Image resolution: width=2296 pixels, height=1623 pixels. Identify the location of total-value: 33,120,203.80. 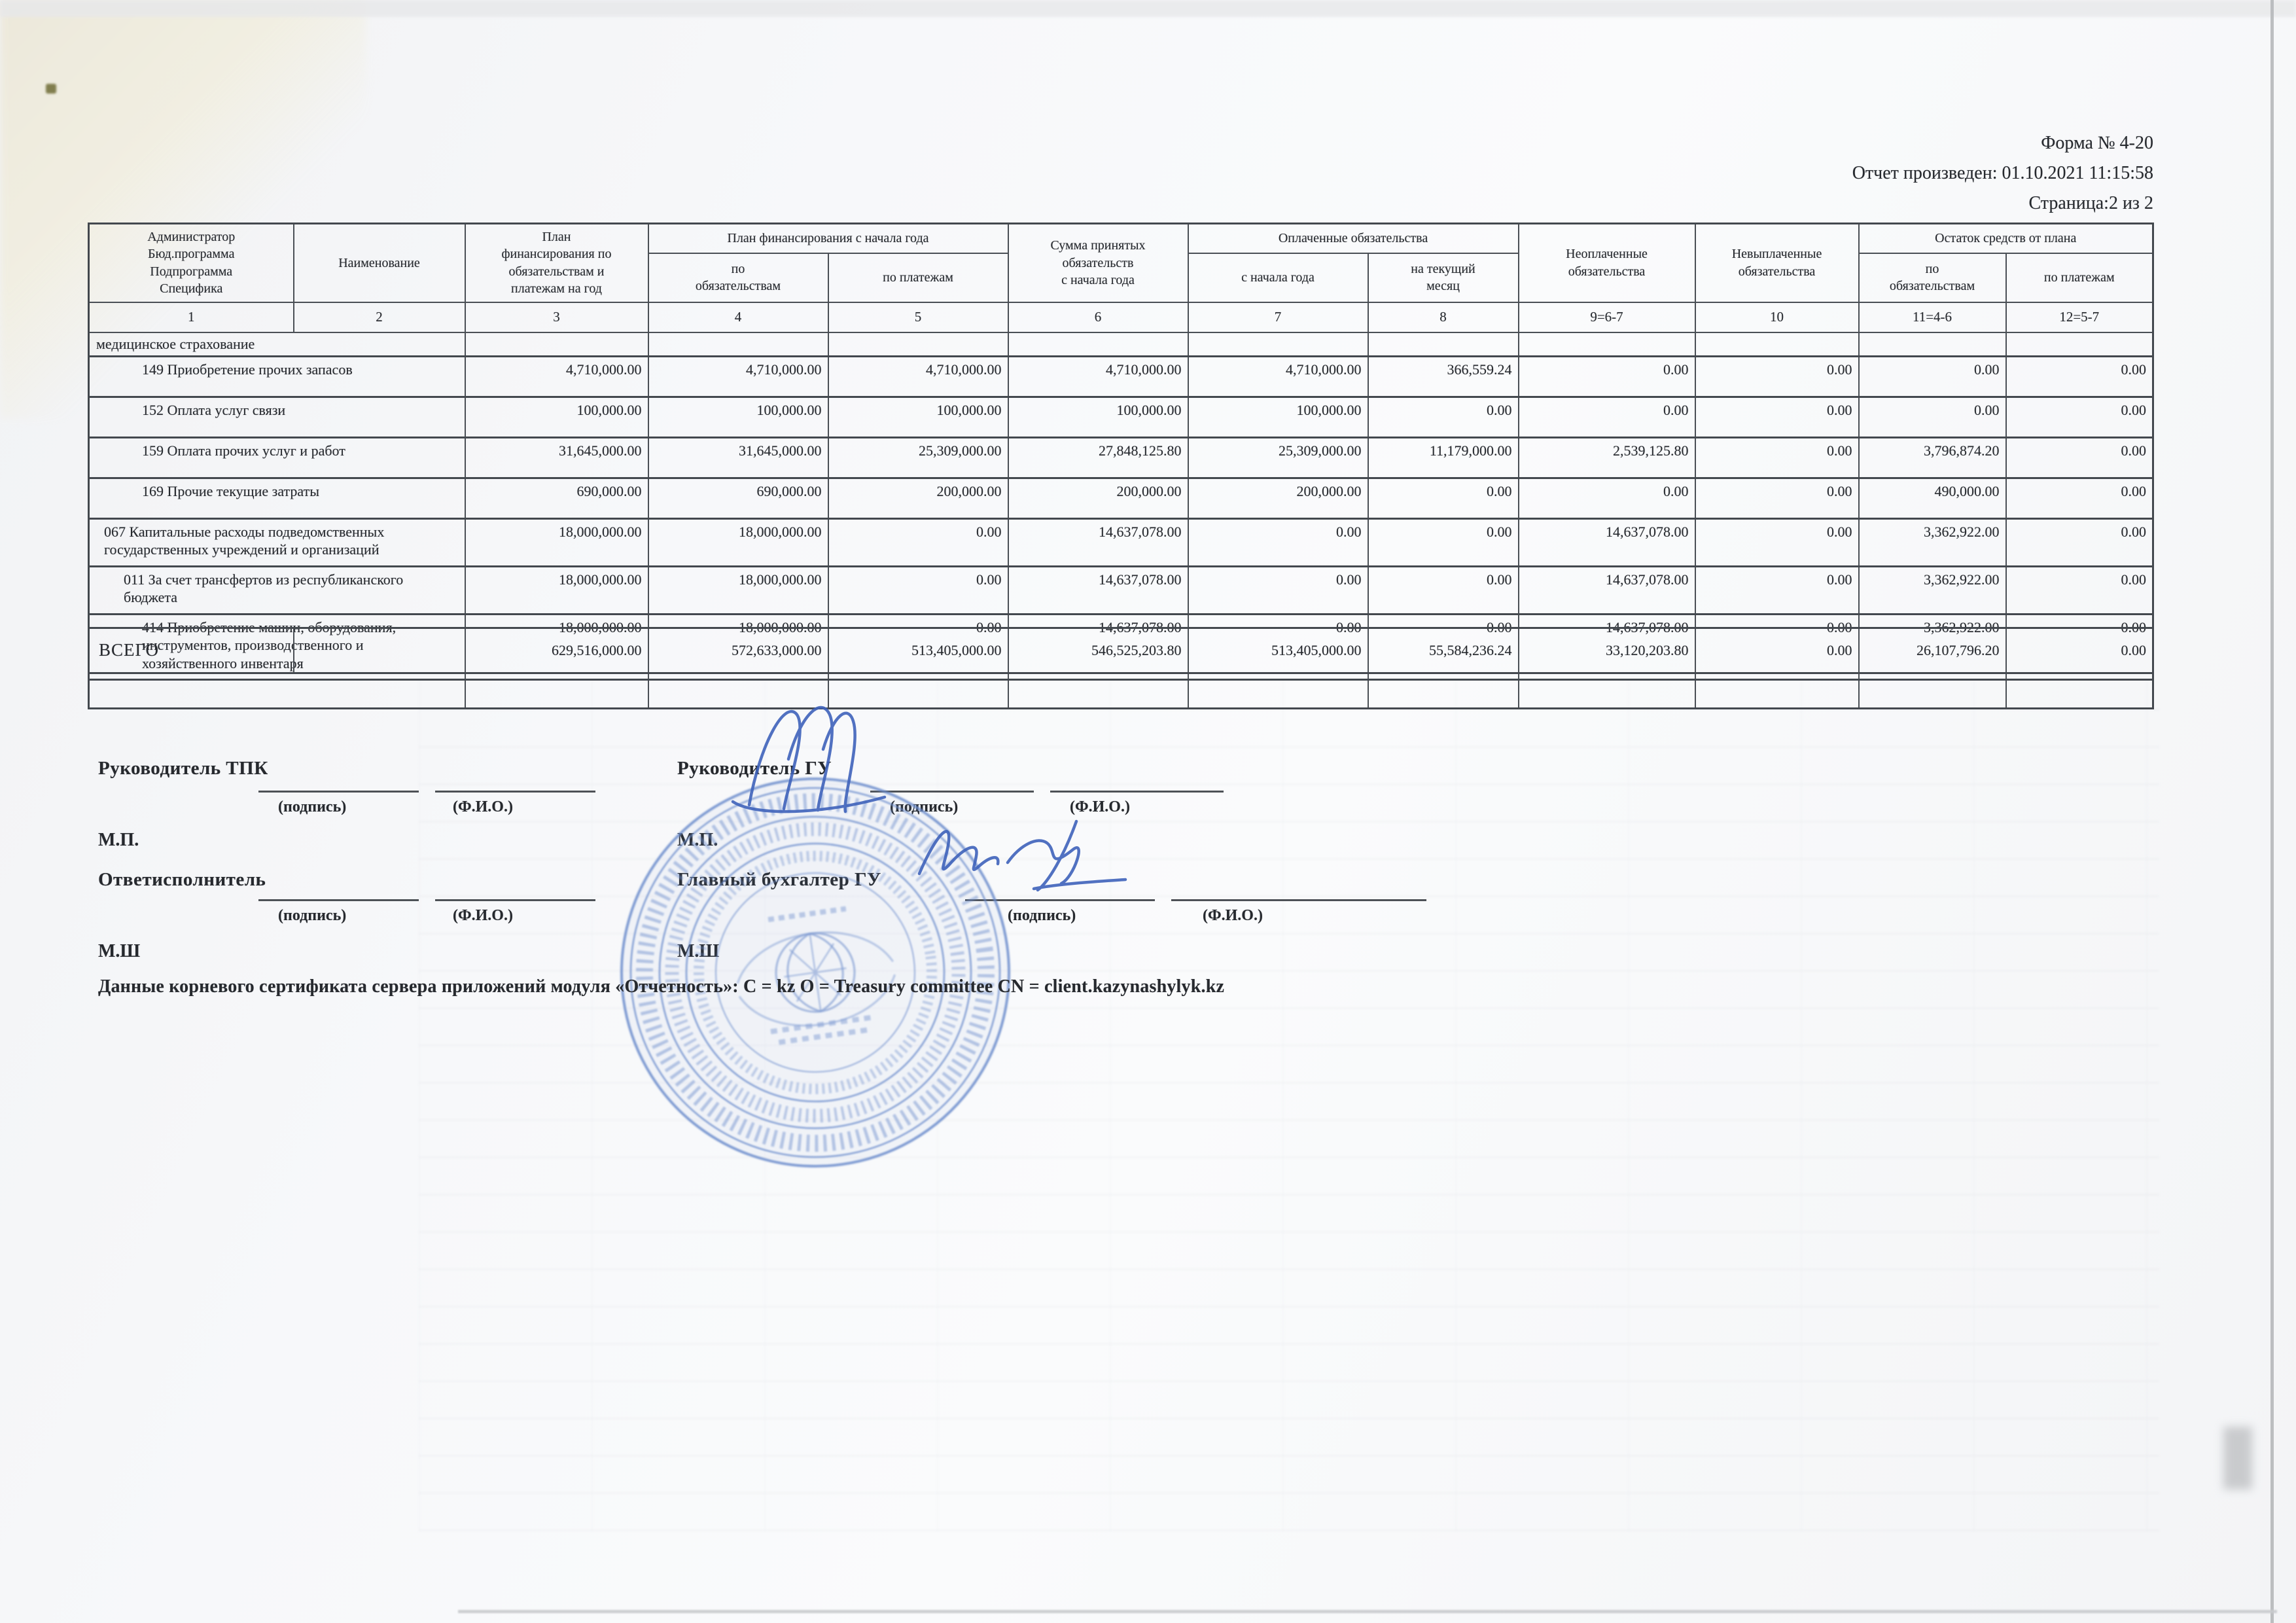
(1607, 650).